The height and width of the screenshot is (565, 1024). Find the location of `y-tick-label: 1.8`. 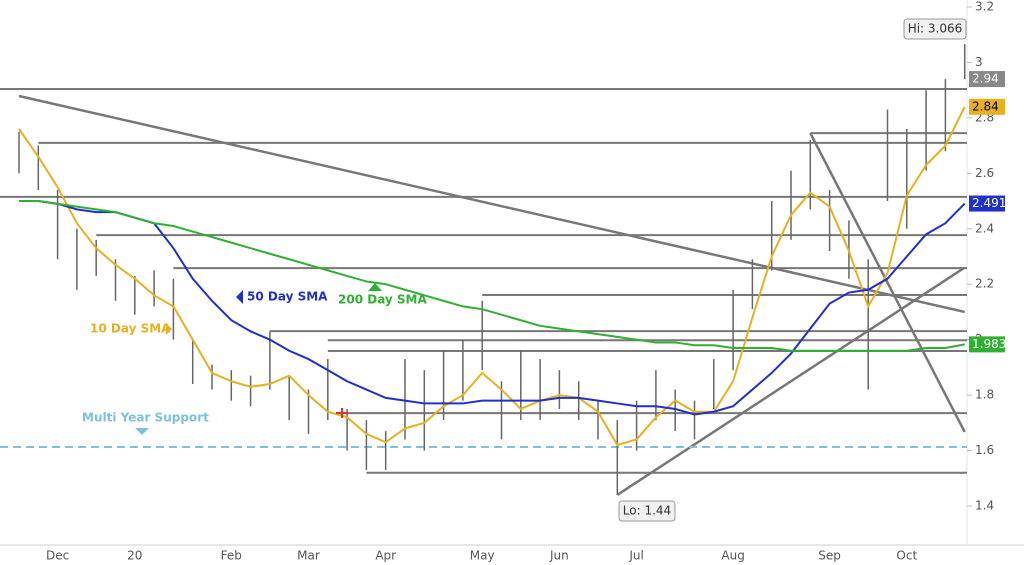

y-tick-label: 1.8 is located at coordinates (984, 395).